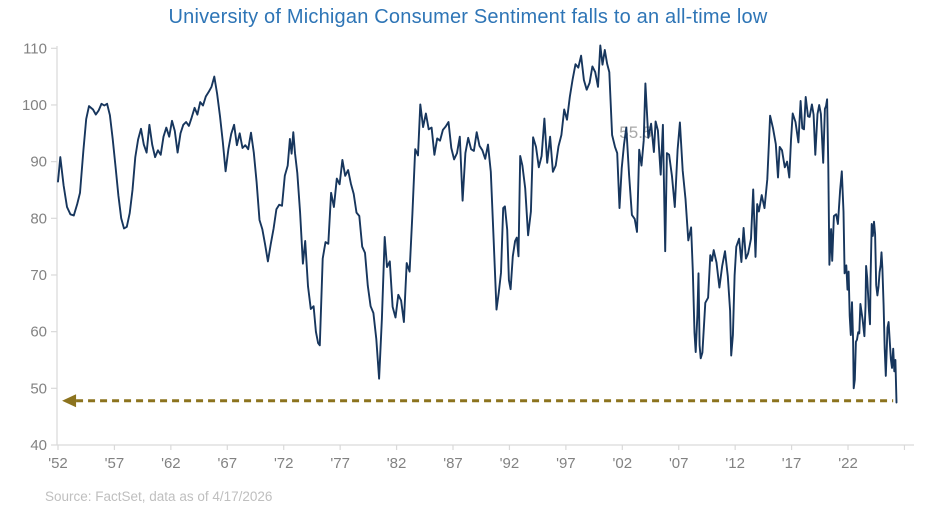  I want to click on y-tick-label: 90, so click(38, 162).